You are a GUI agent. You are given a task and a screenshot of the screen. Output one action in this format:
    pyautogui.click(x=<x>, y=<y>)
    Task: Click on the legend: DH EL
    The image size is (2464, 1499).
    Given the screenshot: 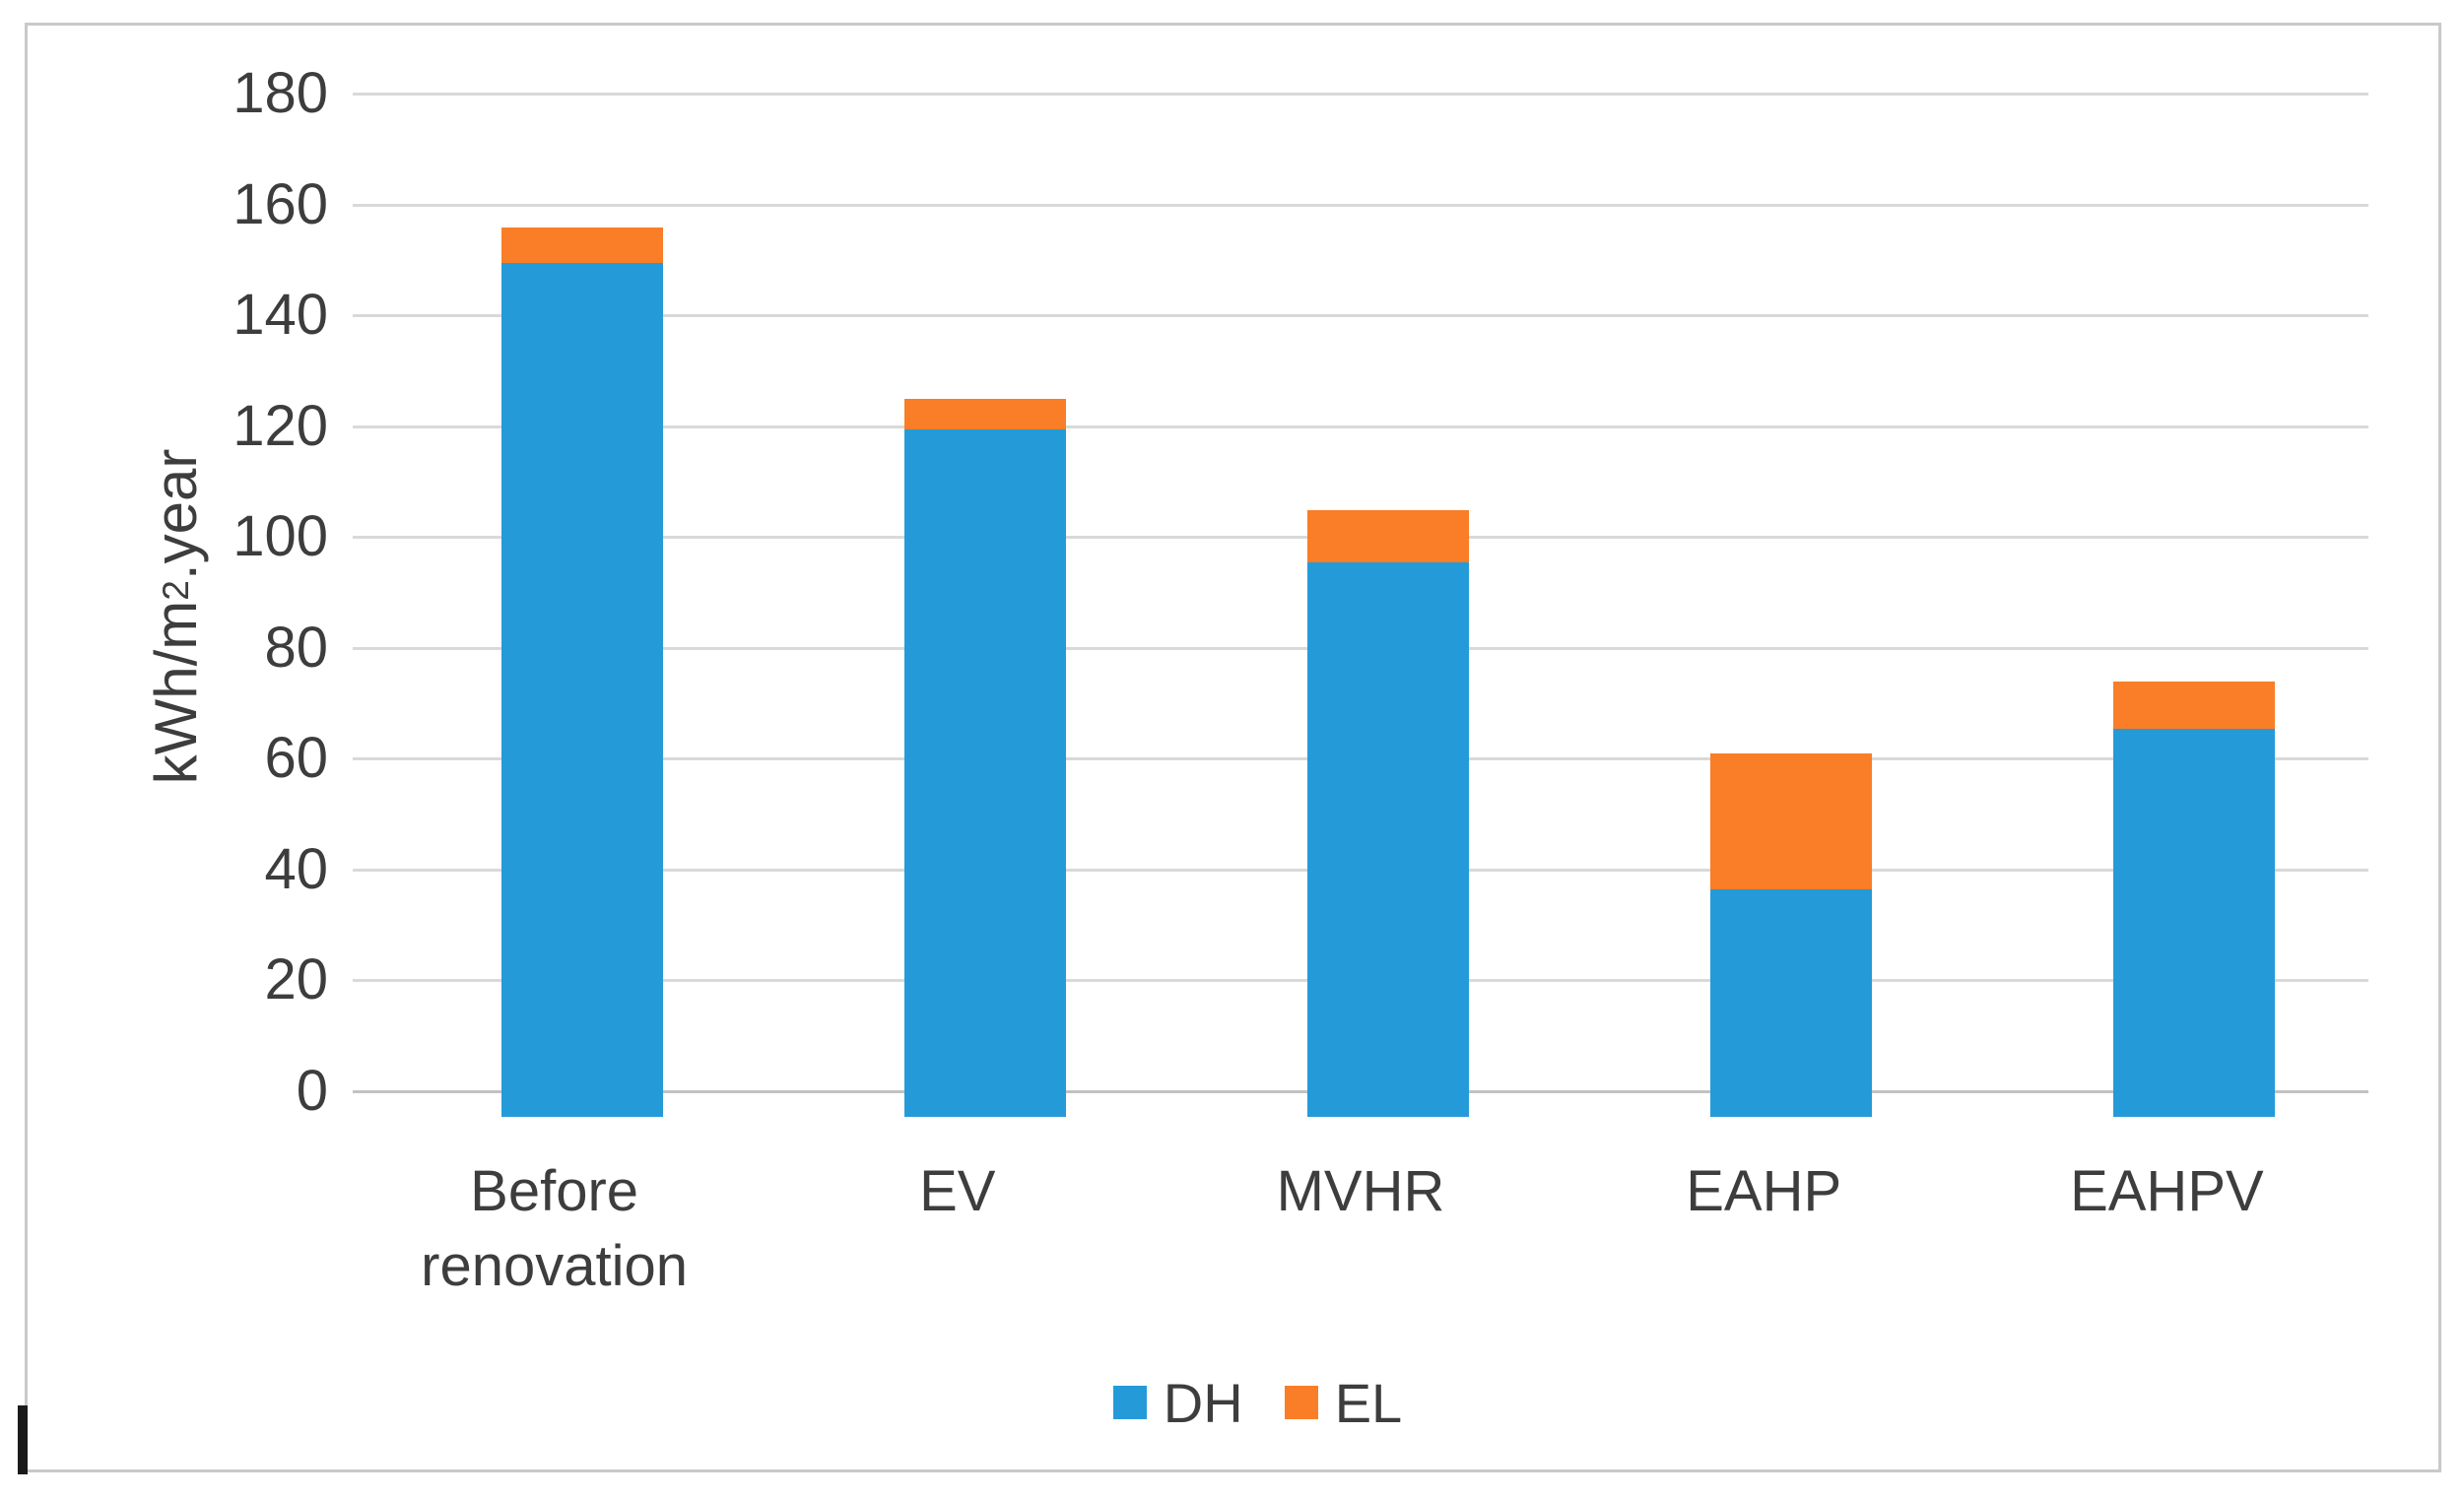 What is the action you would take?
    pyautogui.click(x=1258, y=1402)
    